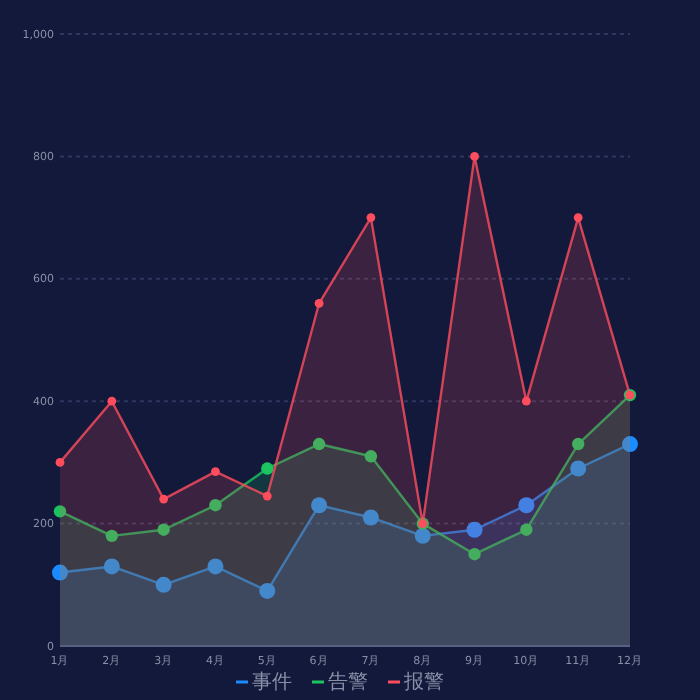  Describe the element at coordinates (423, 682) in the screenshot. I see `legend-label: 报警` at that location.